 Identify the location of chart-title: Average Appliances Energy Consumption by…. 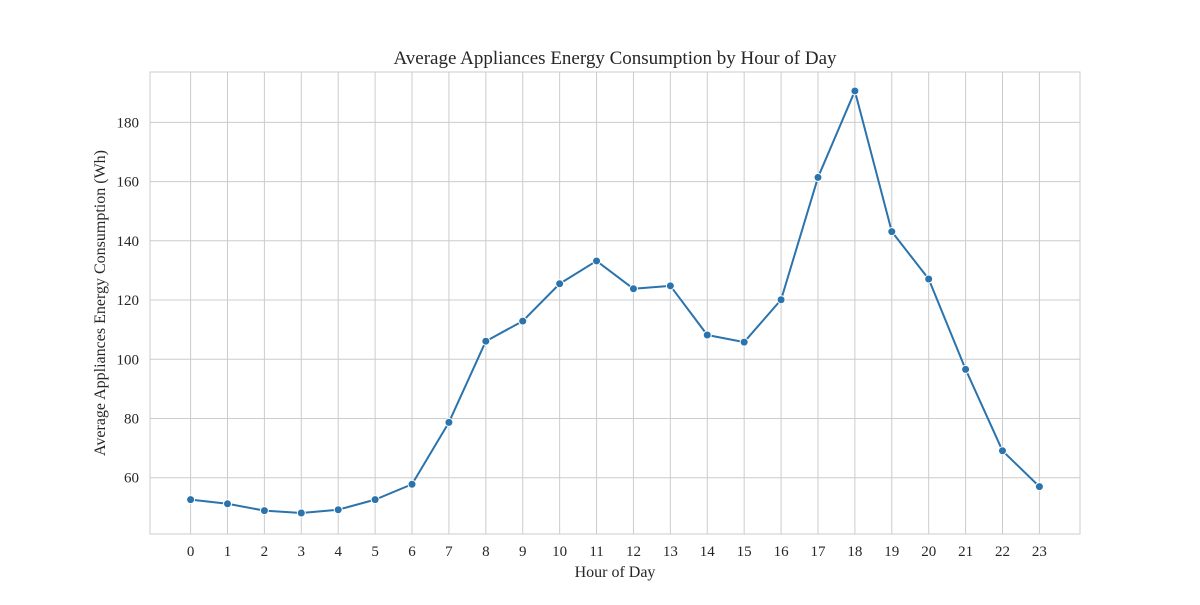
(615, 58).